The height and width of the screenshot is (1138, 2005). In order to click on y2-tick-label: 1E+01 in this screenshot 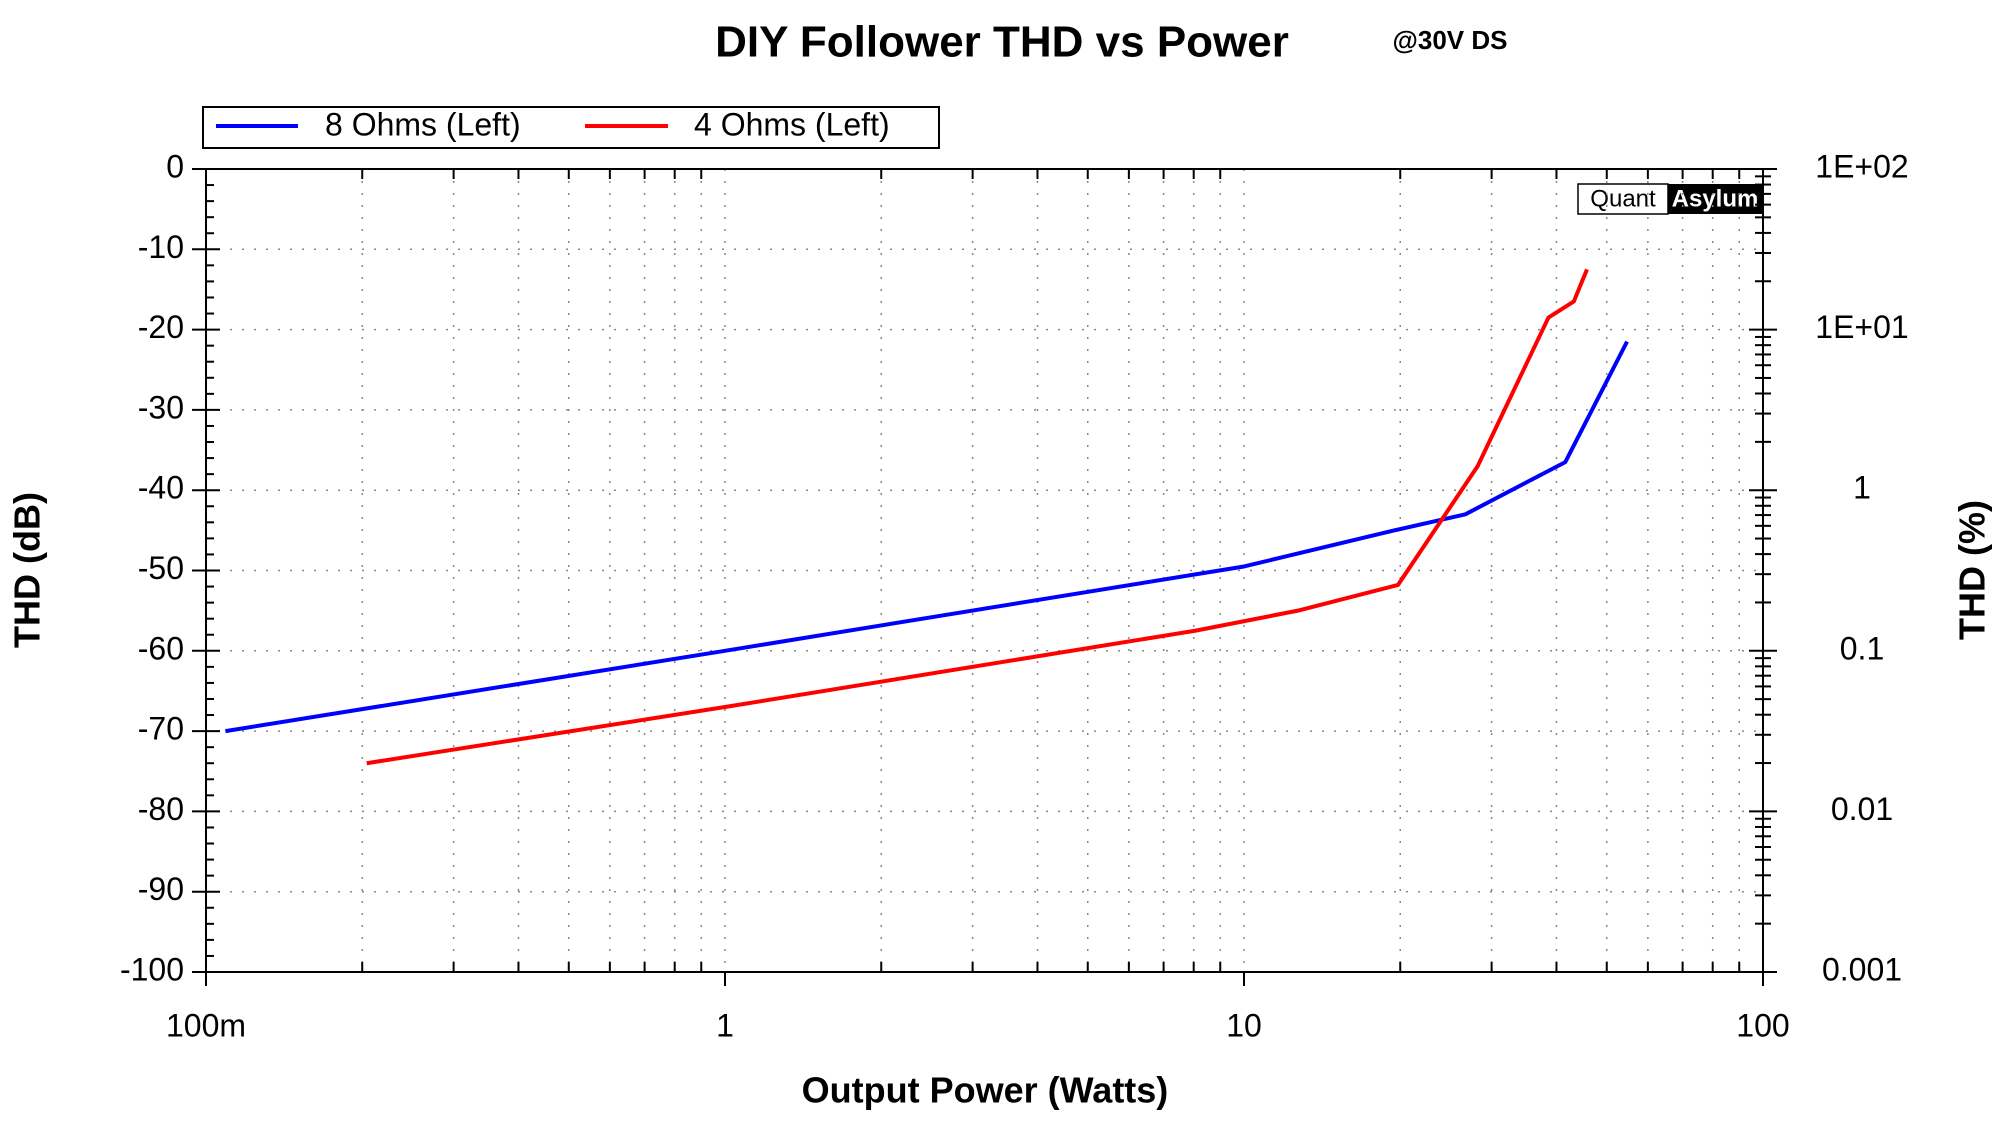, I will do `click(1861, 327)`.